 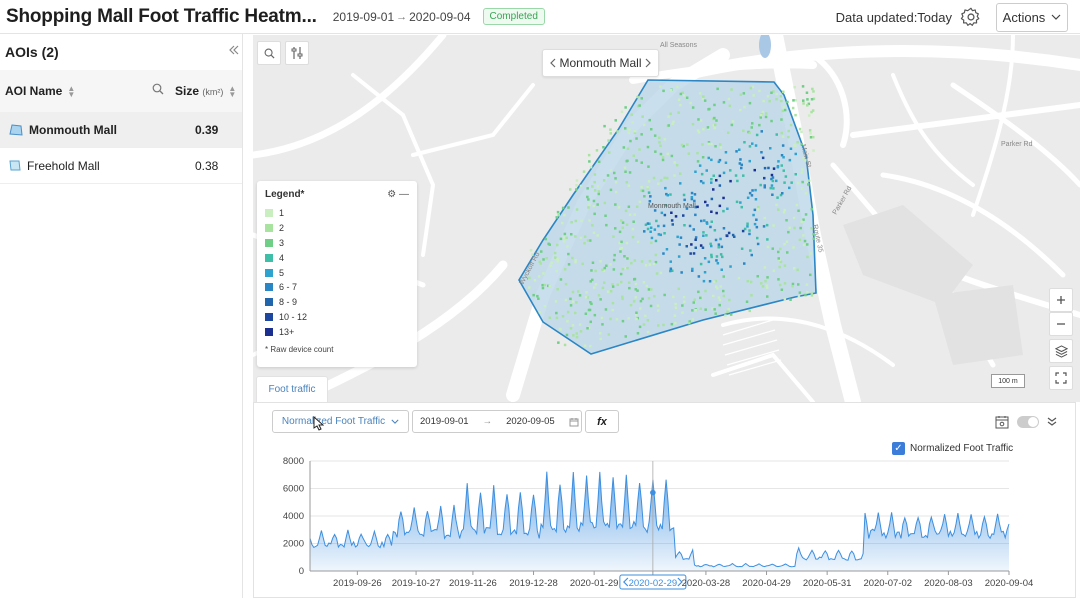 I want to click on legend-controls: ⚙ —, so click(x=398, y=194).